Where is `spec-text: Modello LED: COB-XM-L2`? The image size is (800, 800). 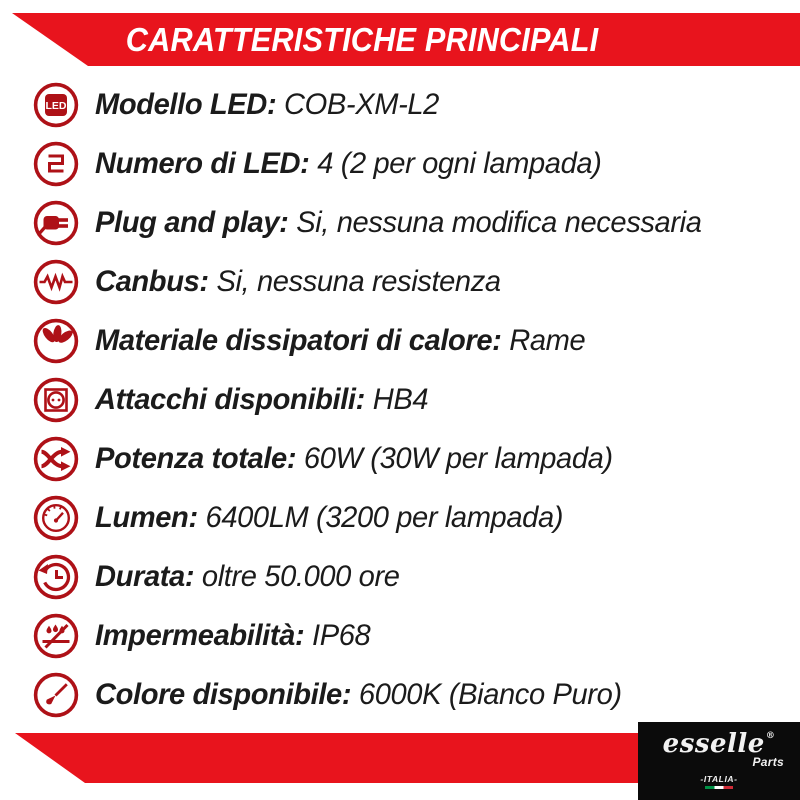 spec-text: Modello LED: COB-XM-L2 is located at coordinates (267, 105).